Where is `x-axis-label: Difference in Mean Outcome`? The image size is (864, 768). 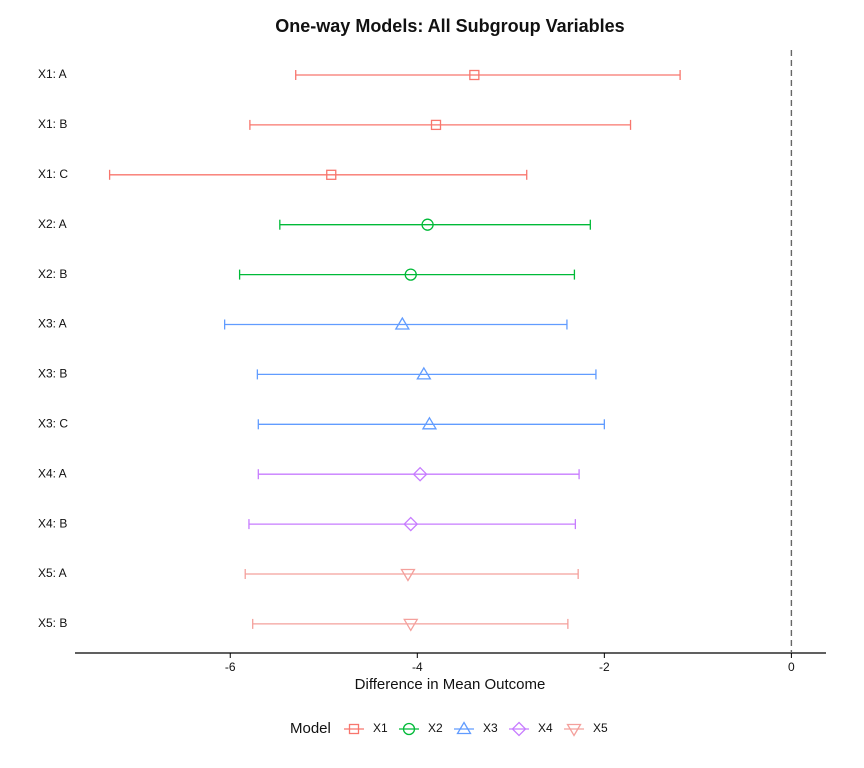
x-axis-label: Difference in Mean Outcome is located at coordinates (450, 684).